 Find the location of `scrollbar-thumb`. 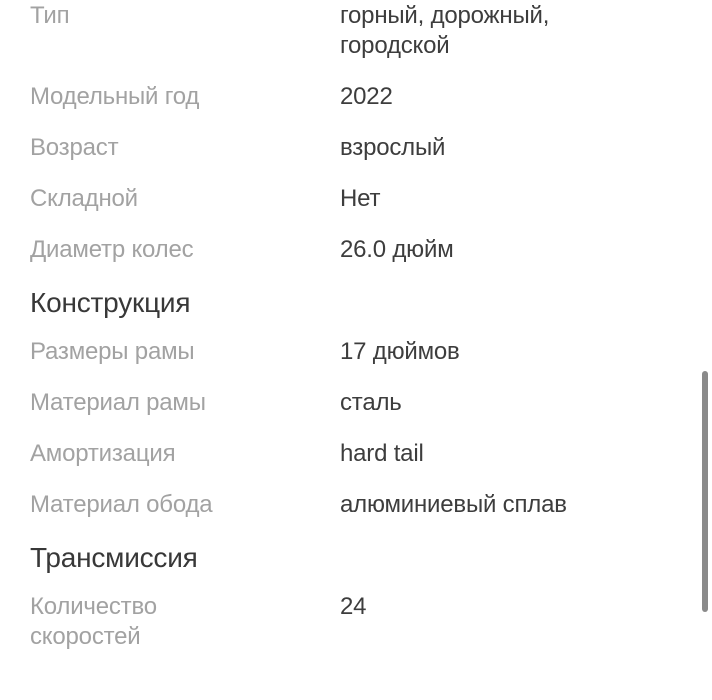

scrollbar-thumb is located at coordinates (705, 491).